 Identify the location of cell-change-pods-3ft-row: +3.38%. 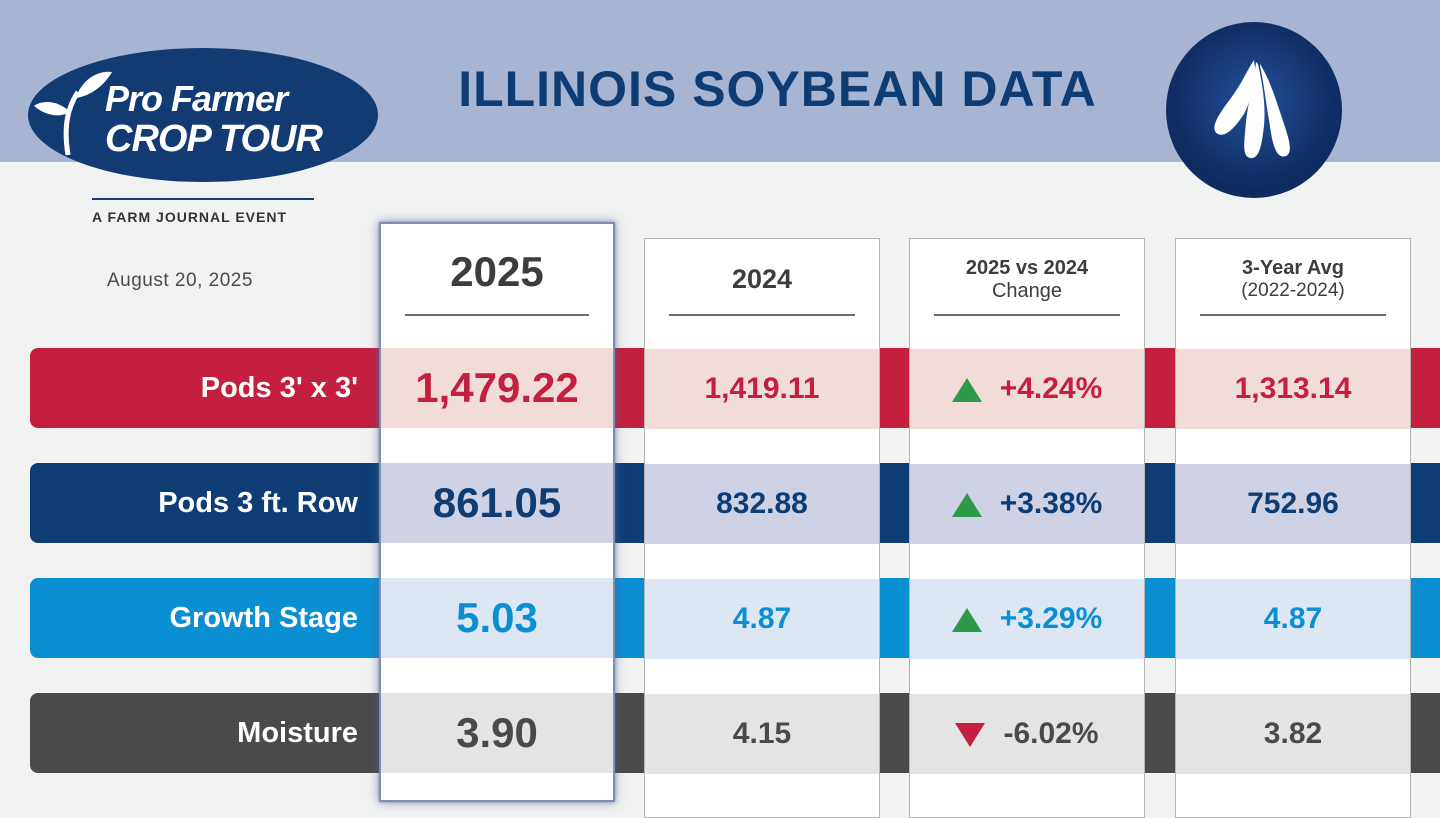
(1027, 504).